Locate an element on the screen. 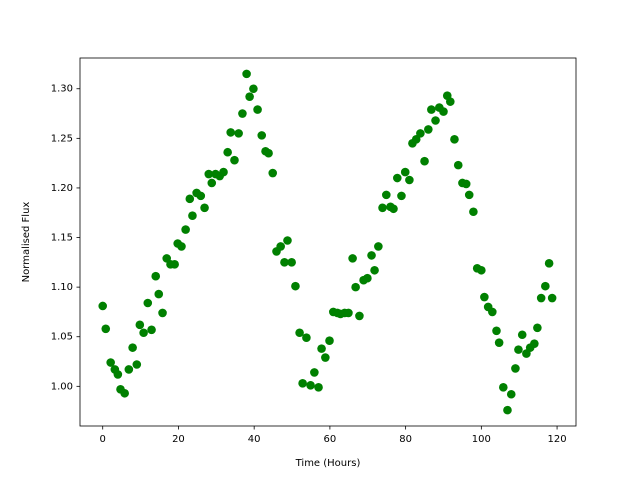  y-axis-label: Normalised Flux is located at coordinates (26, 242).